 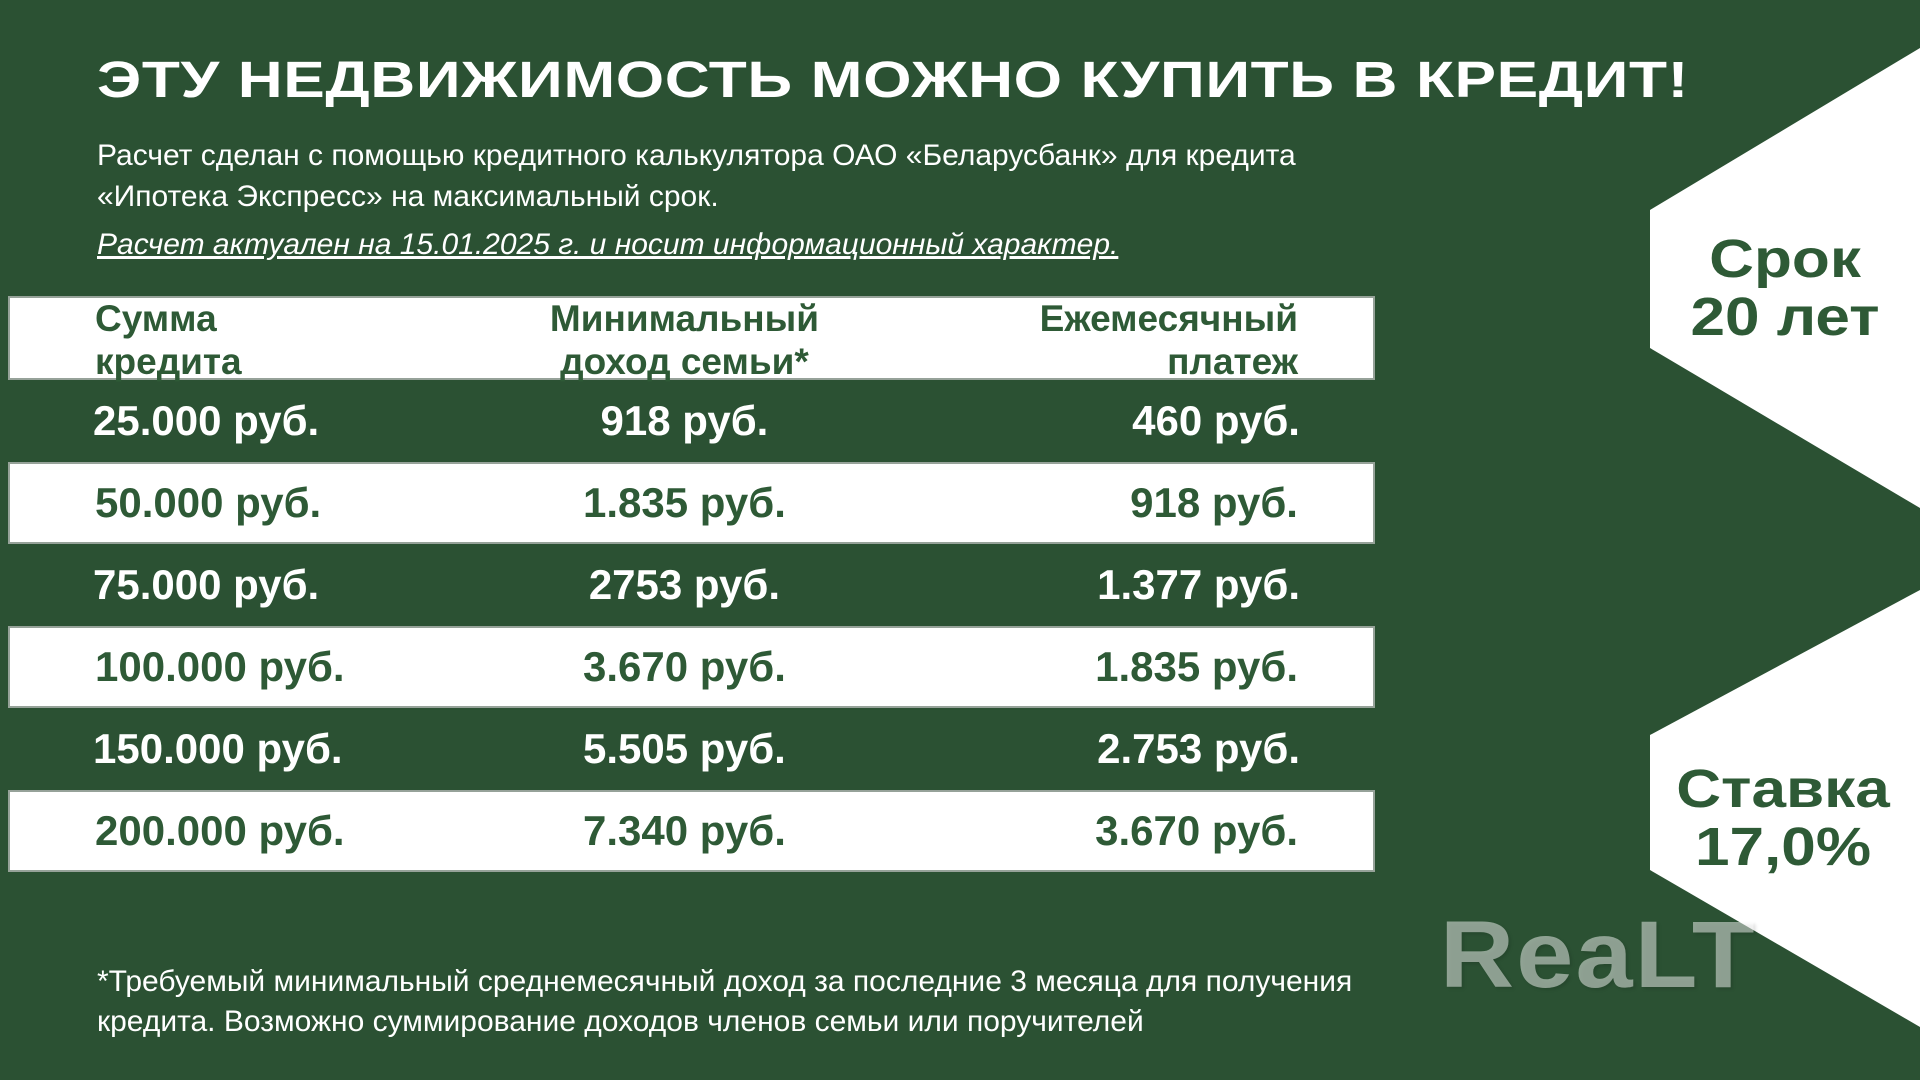 I want to click on credit-amount-cell: 50.000 руб., so click(x=208, y=502).